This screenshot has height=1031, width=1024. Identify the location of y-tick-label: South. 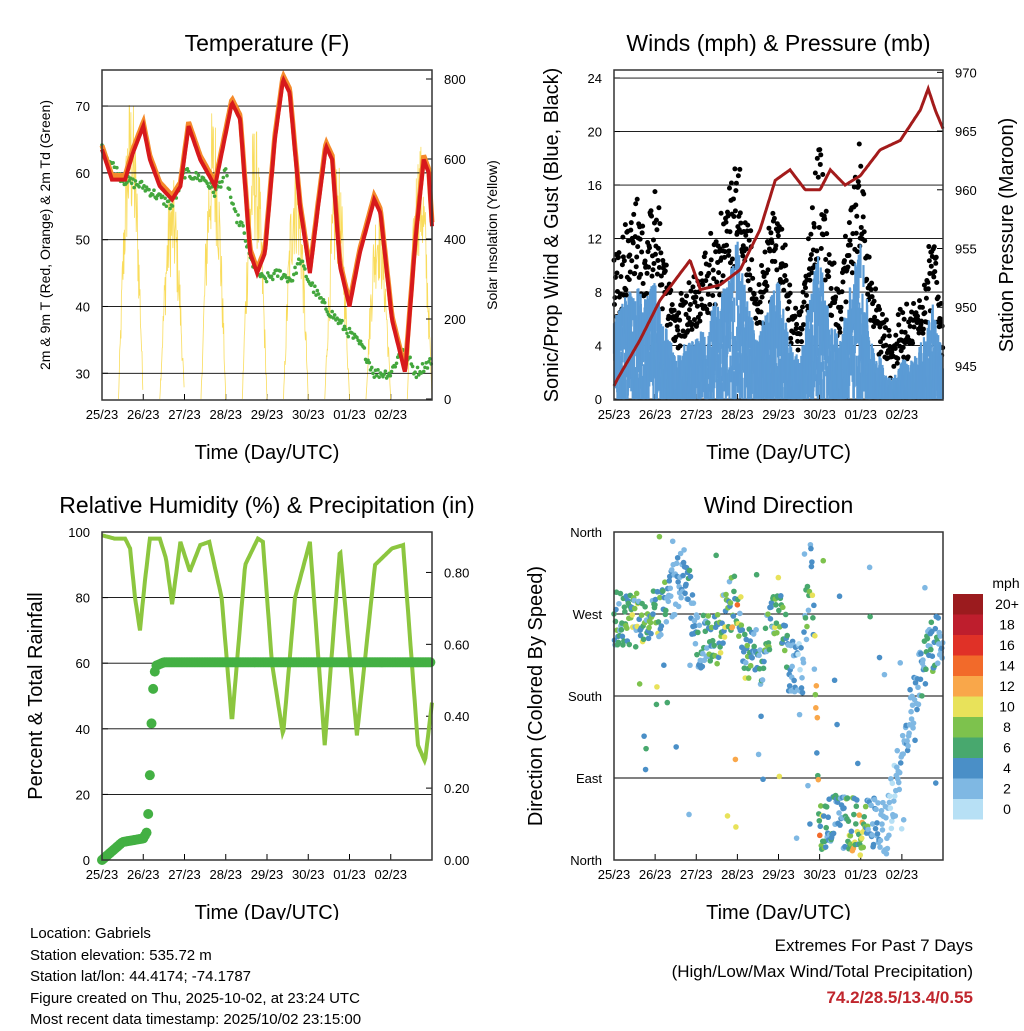
(585, 696).